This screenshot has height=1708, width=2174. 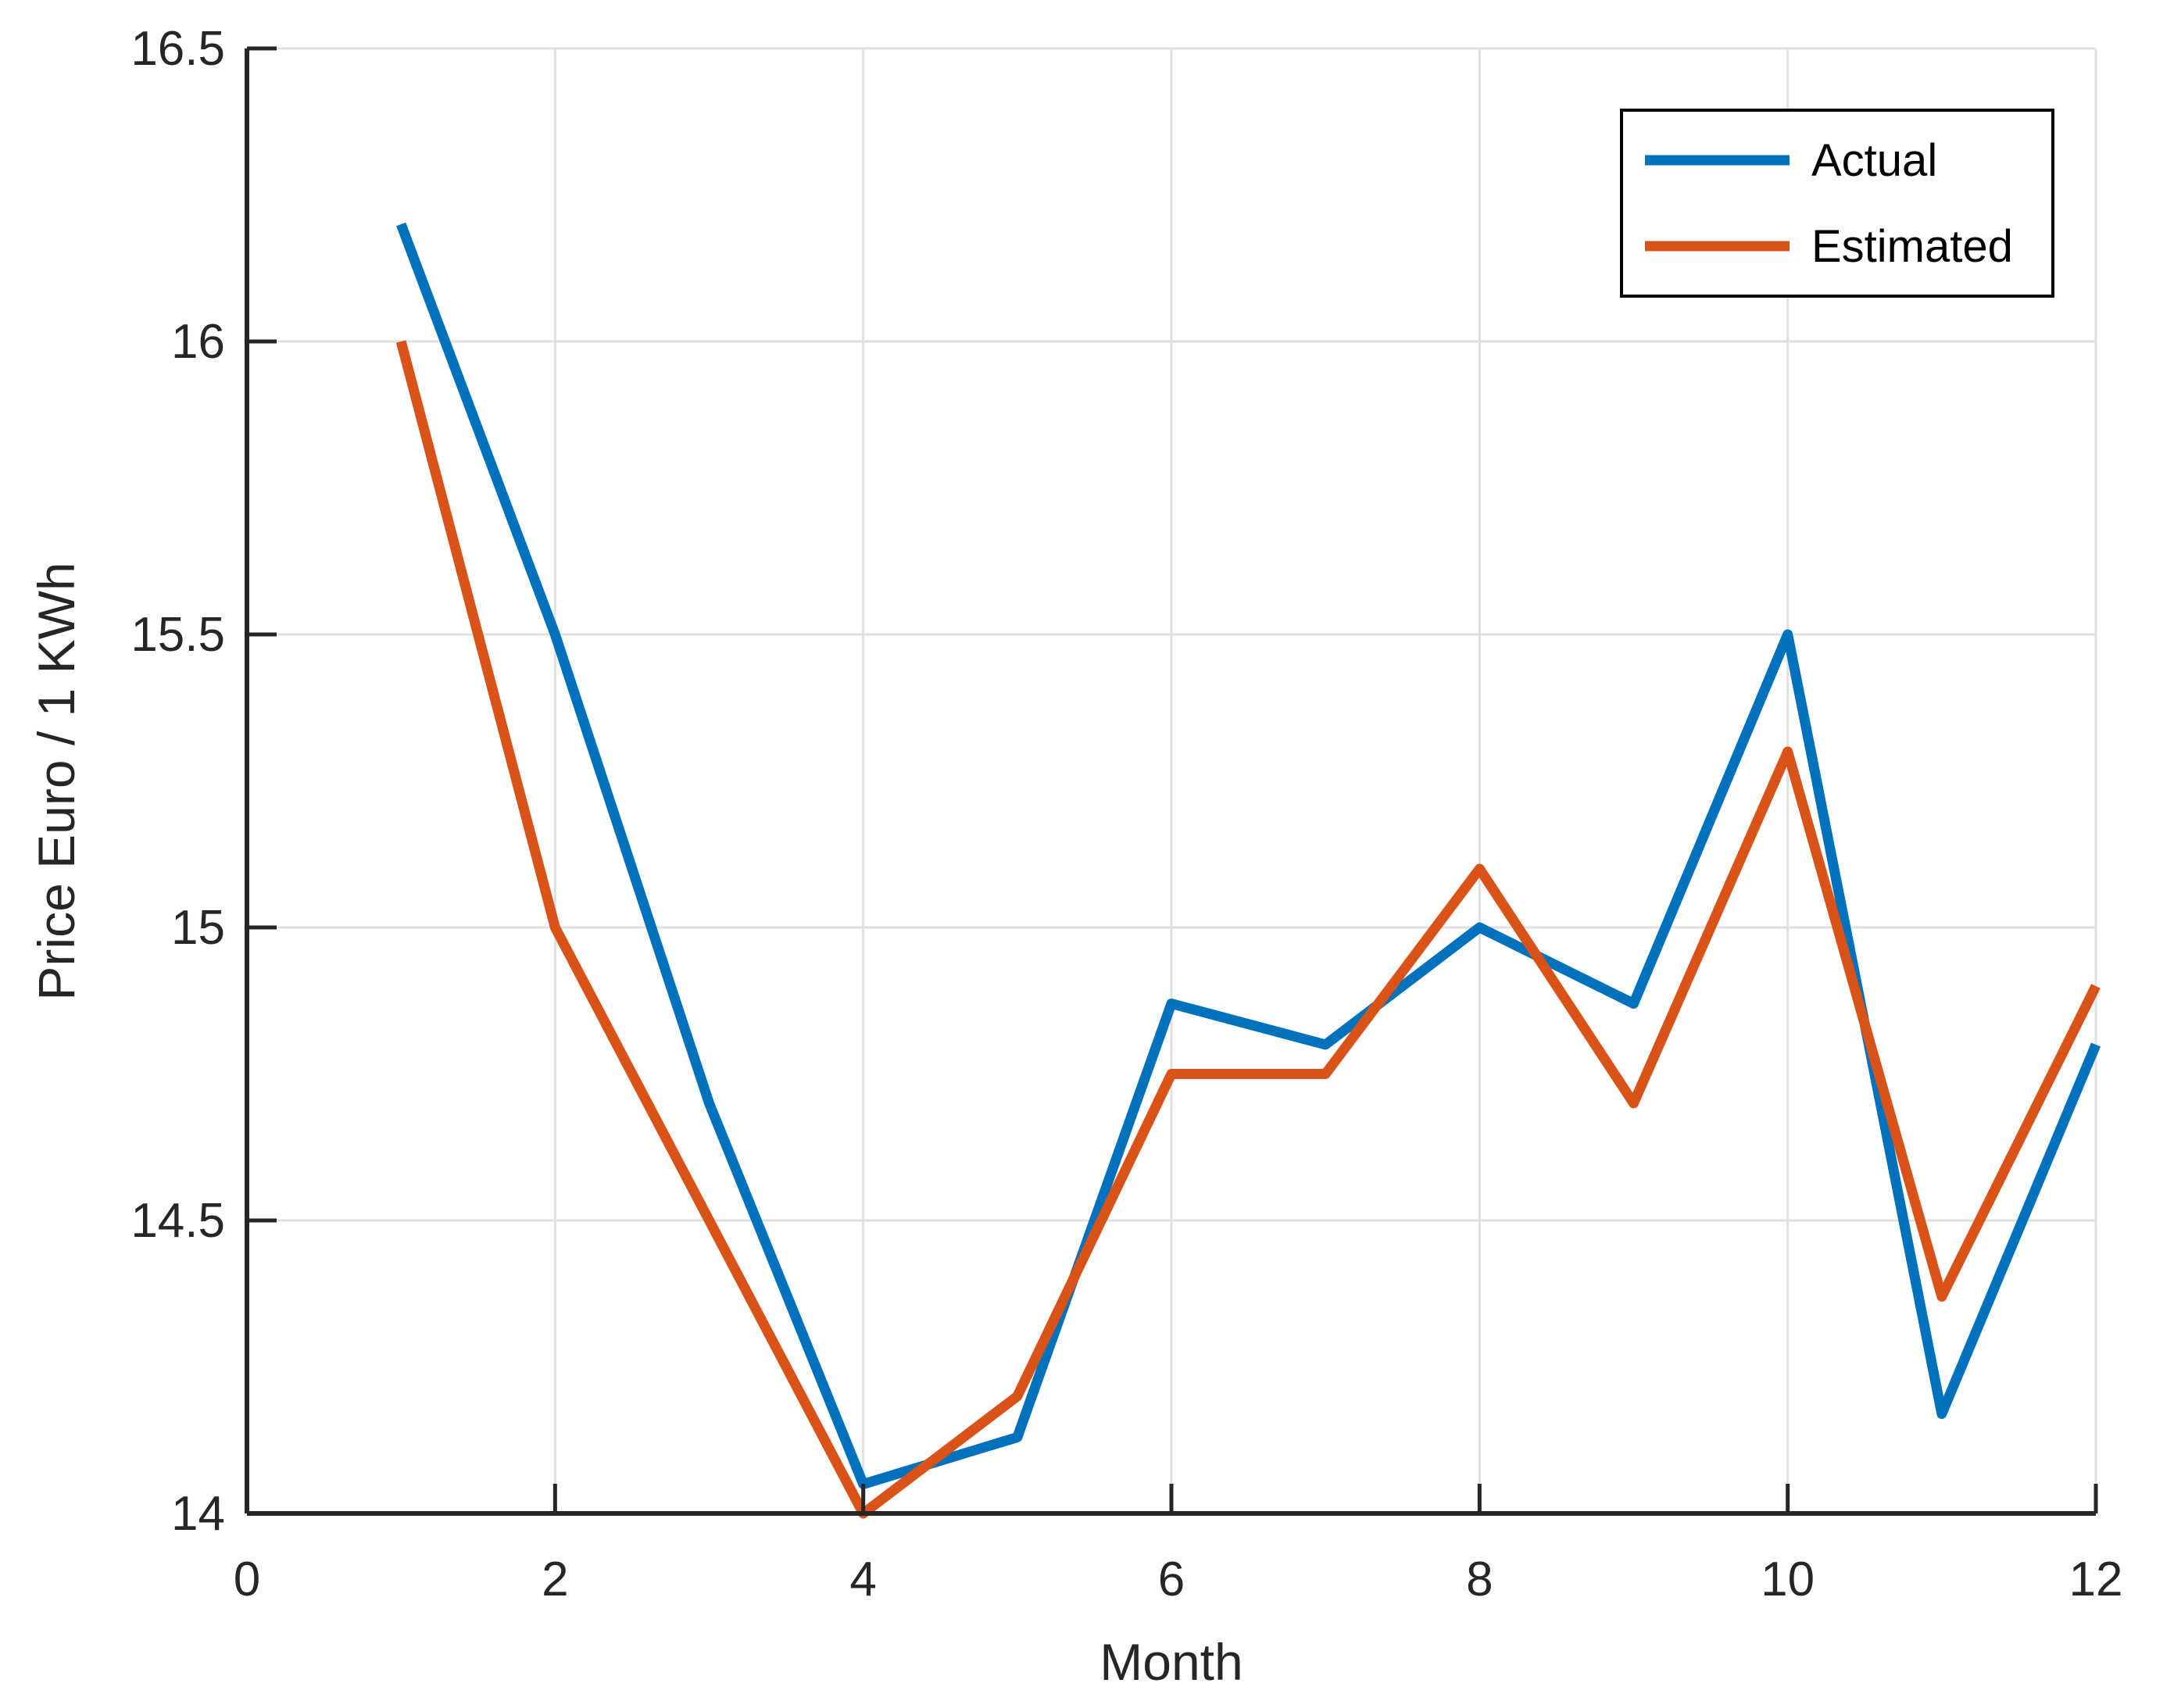 What do you see at coordinates (1171, 1579) in the screenshot?
I see `x-tick-label: 6` at bounding box center [1171, 1579].